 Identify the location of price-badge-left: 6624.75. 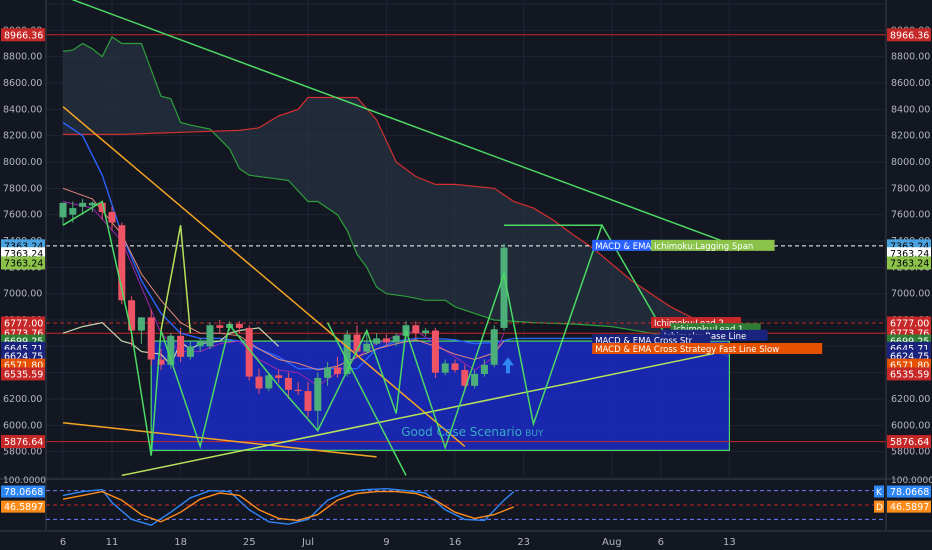
(23, 357).